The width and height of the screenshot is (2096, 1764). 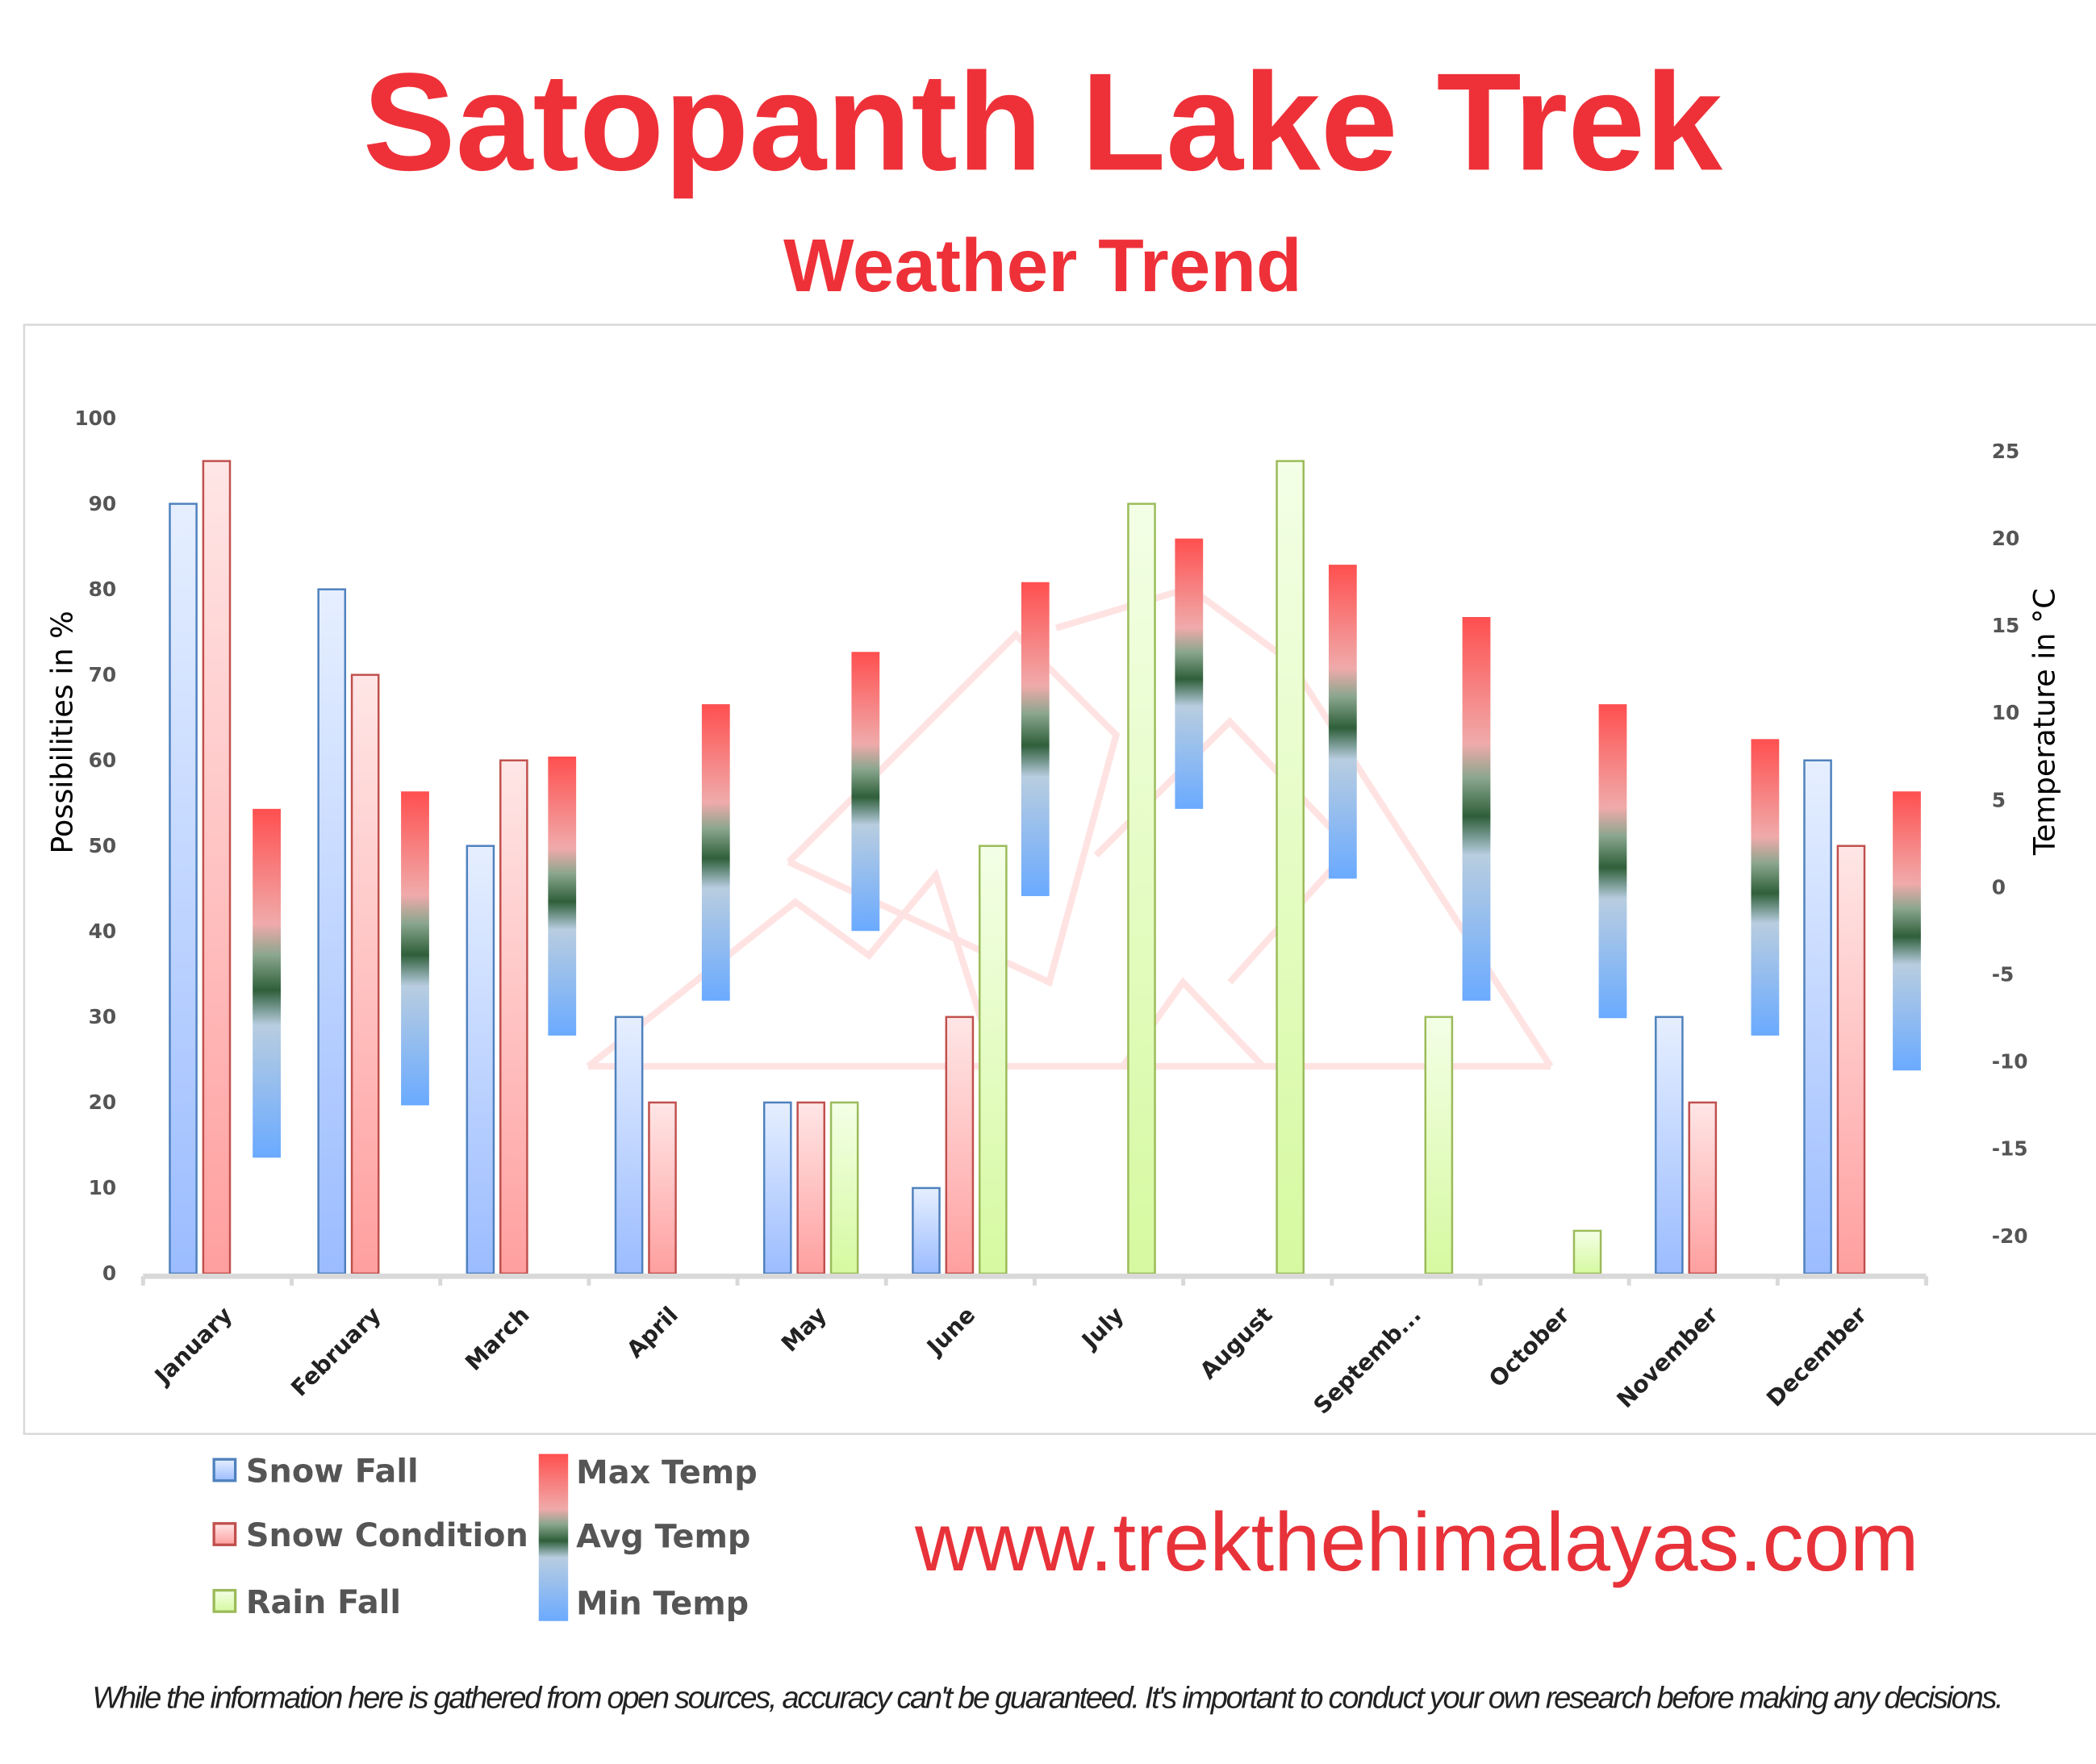 I want to click on legend-label-rain-fall: Rain Fall, so click(x=324, y=1603).